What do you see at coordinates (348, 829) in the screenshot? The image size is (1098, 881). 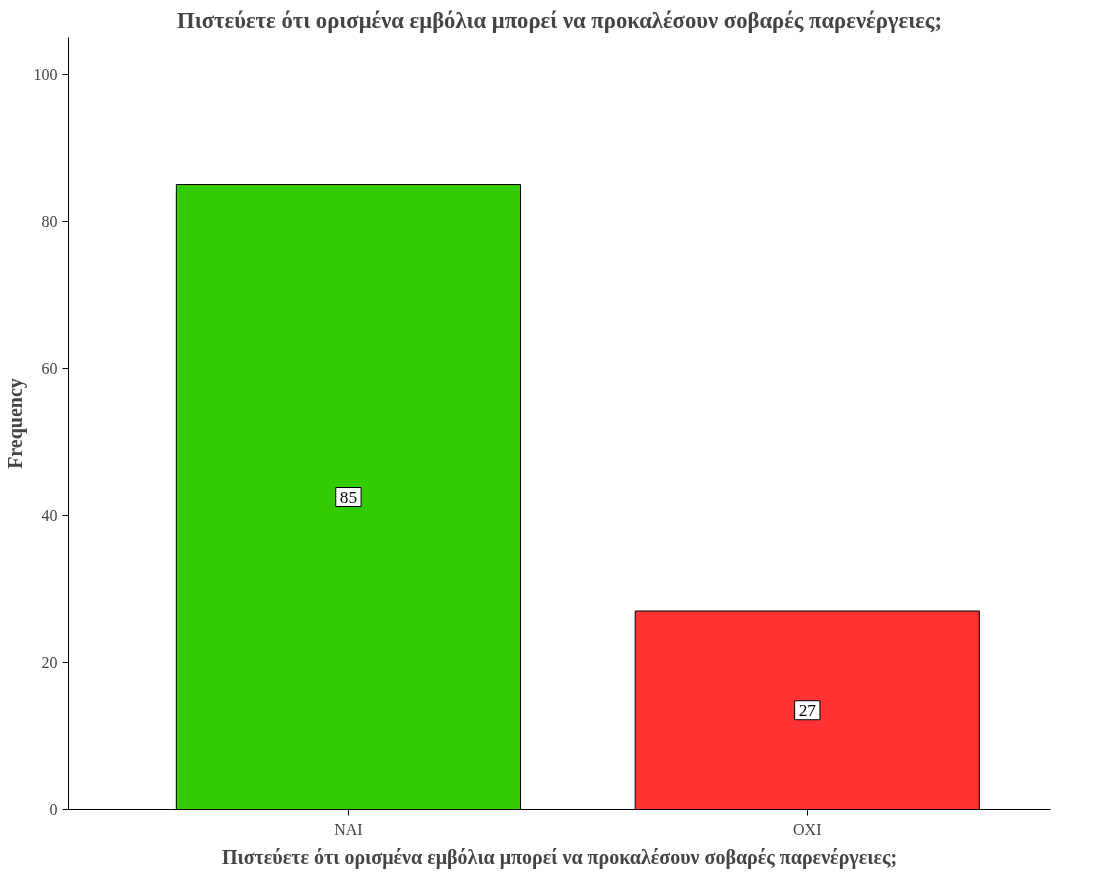 I see `x-tick-label: ΝΑΙ` at bounding box center [348, 829].